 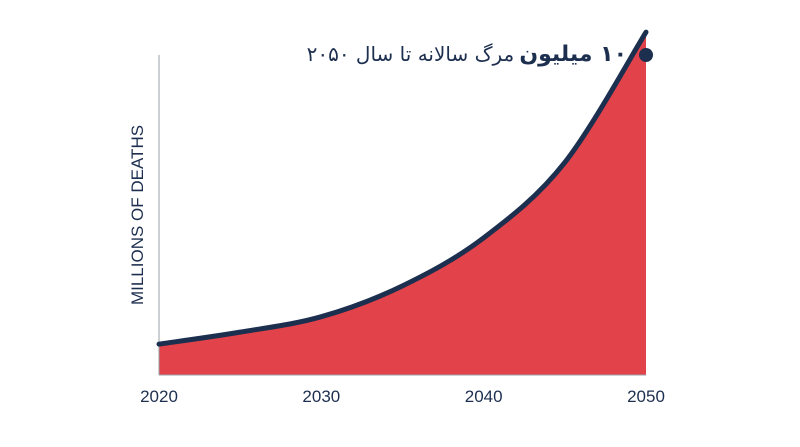 I want to click on y-axis-label: MILLIONS OF DEATHS, so click(x=137, y=215).